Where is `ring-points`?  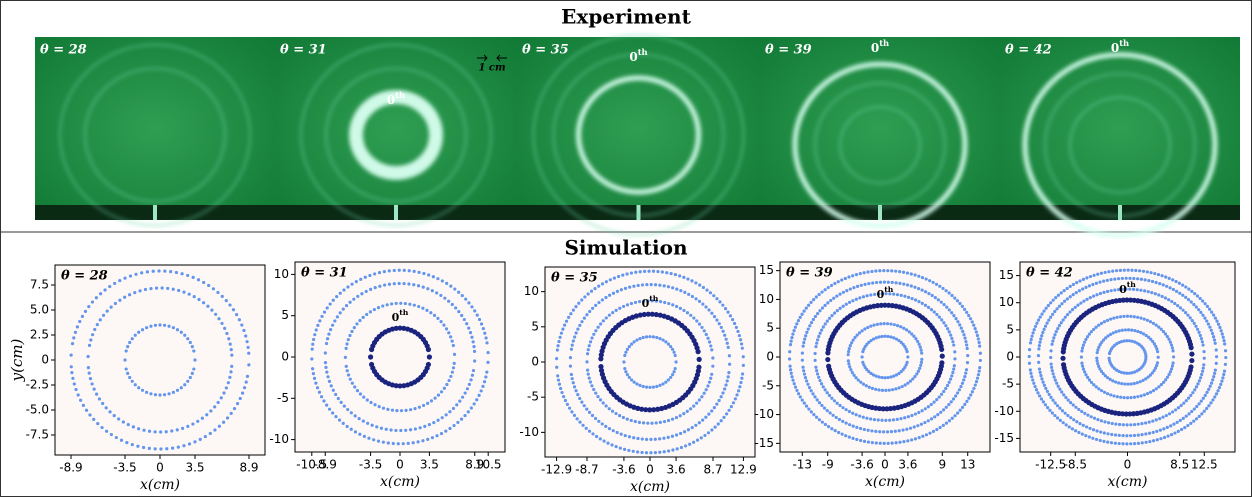
ring-points is located at coordinates (885, 357).